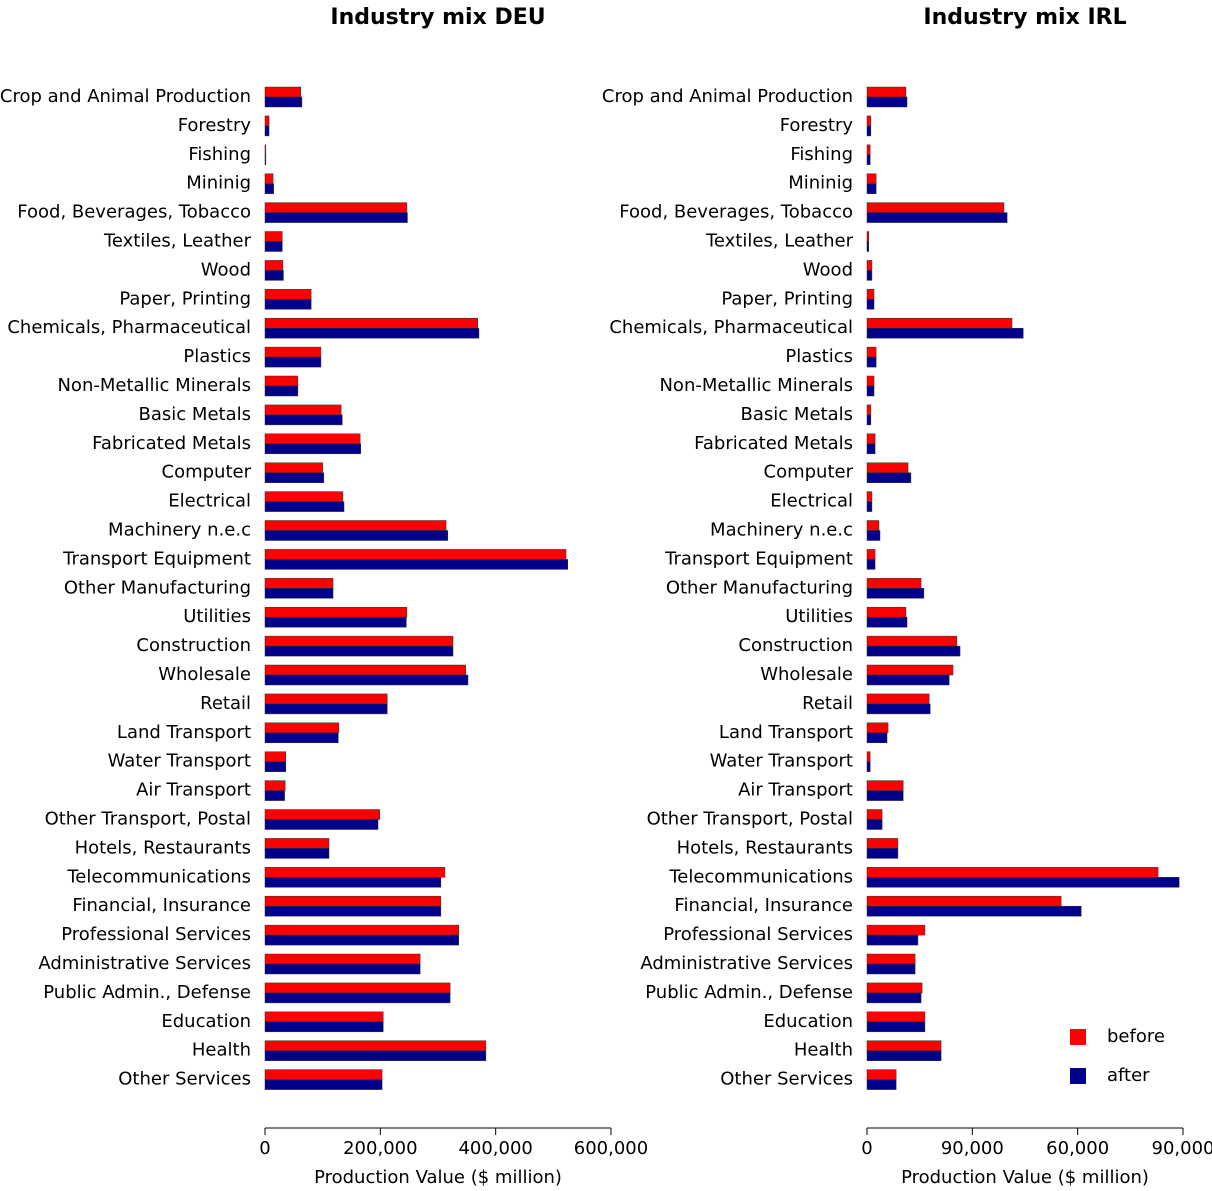  I want to click on x-tick-label: 60,000, so click(1077, 1148).